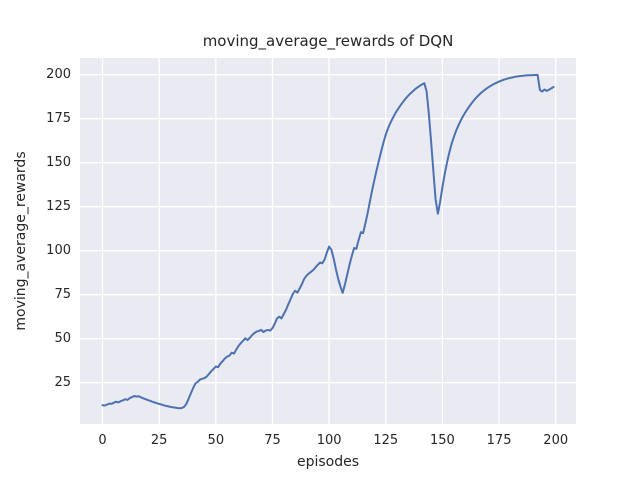 This screenshot has width=640, height=480. What do you see at coordinates (556, 440) in the screenshot?
I see `x-tick-label: 200` at bounding box center [556, 440].